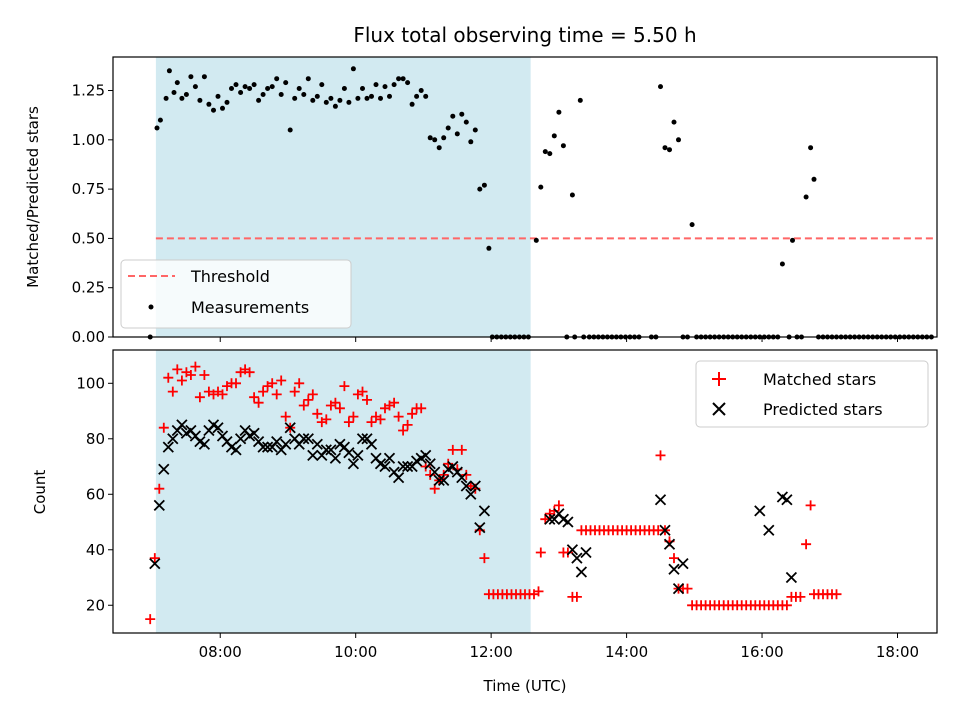 The width and height of the screenshot is (960, 720). I want to click on top-y-tick-label: 0.25, so click(88, 288).